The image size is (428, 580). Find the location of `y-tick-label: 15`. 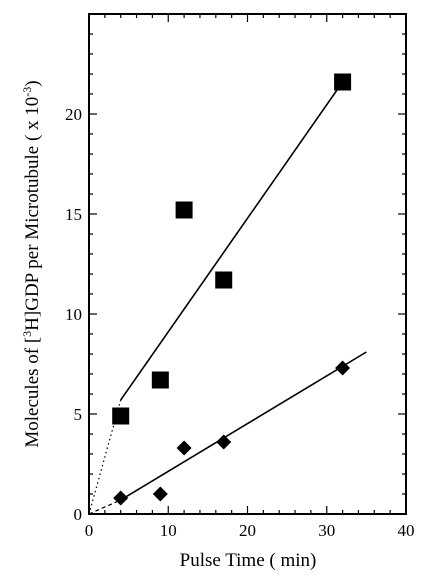

y-tick-label: 15 is located at coordinates (73, 214).